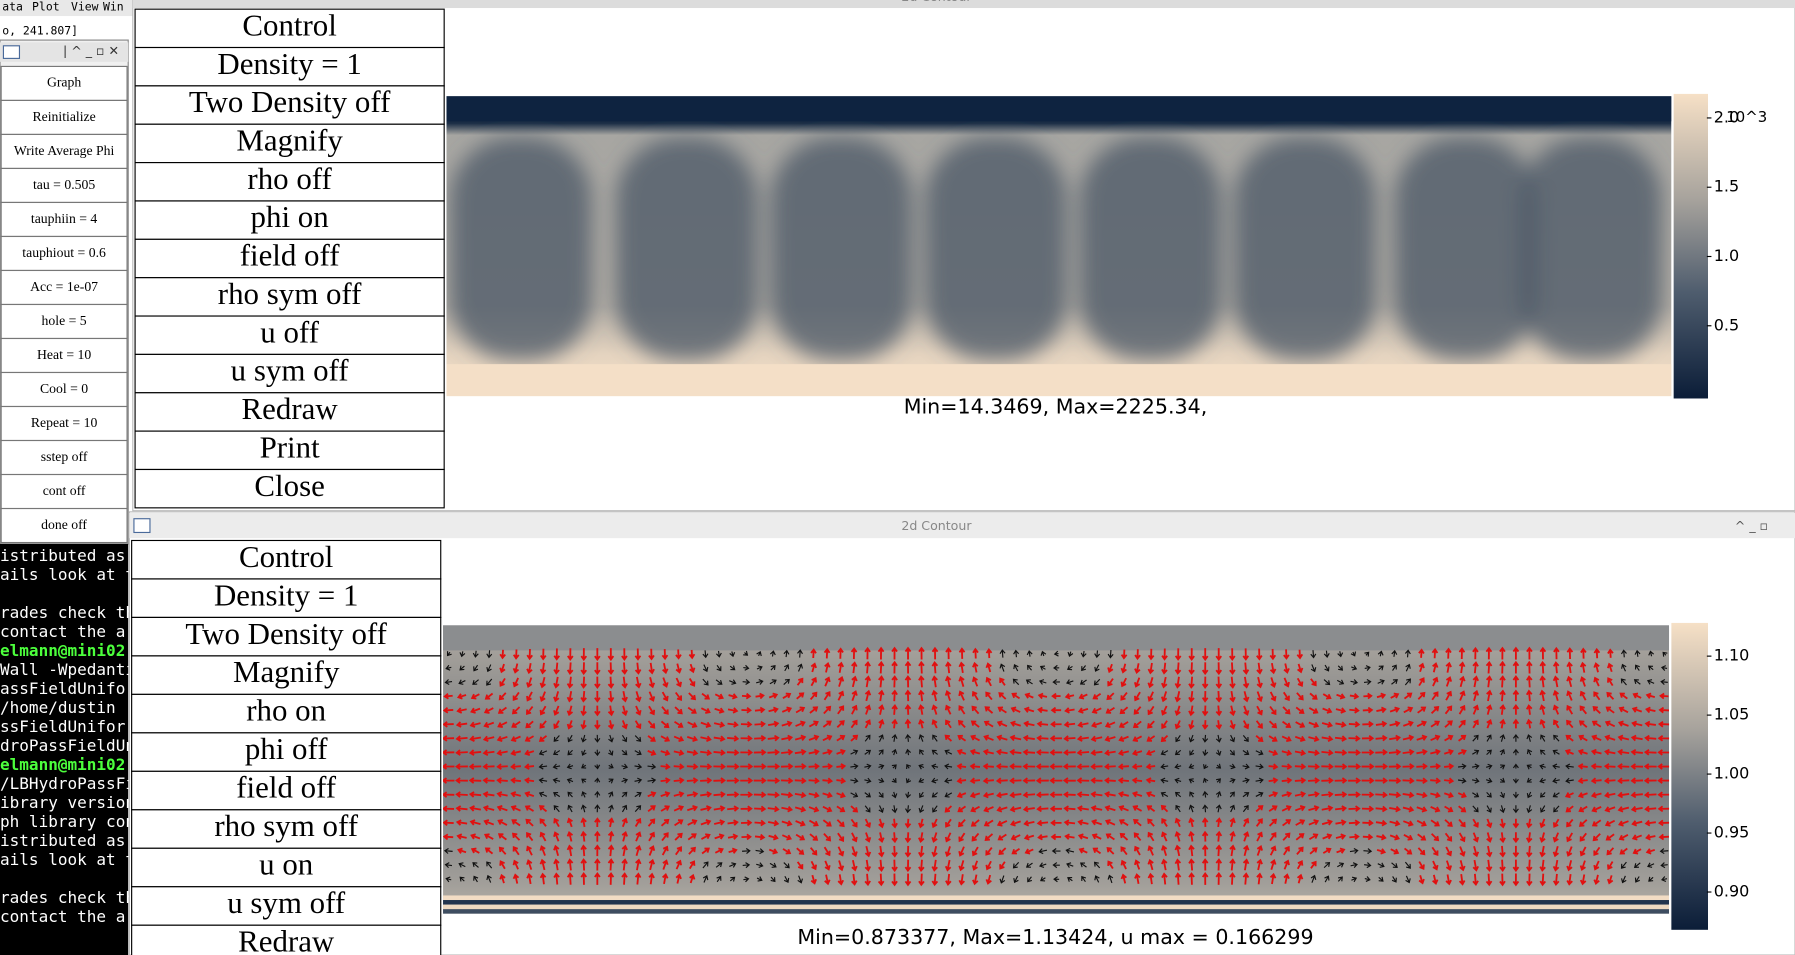  Describe the element at coordinates (91, 50) in the screenshot. I see `window-controls: | ^ _ ▫ ✕` at that location.